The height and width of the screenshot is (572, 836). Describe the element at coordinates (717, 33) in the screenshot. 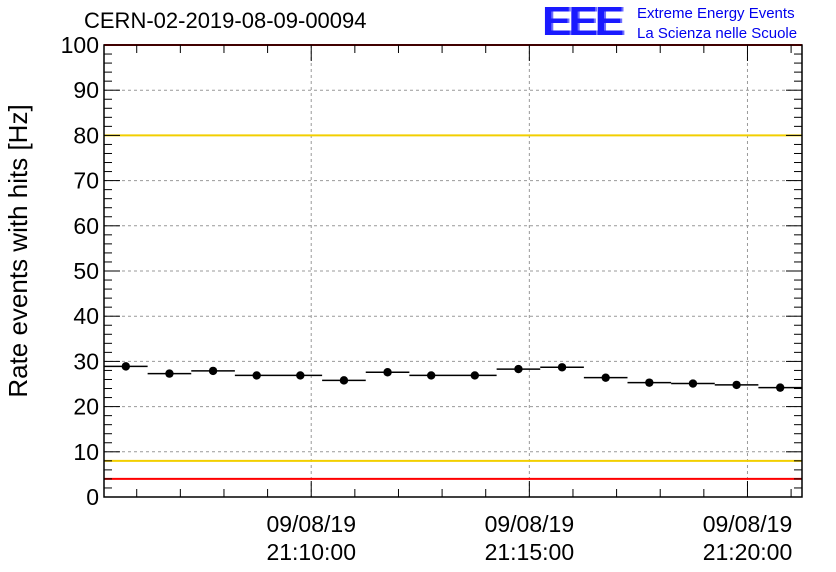

I see `logo-line-2: La Scienza nelle Scuole` at that location.